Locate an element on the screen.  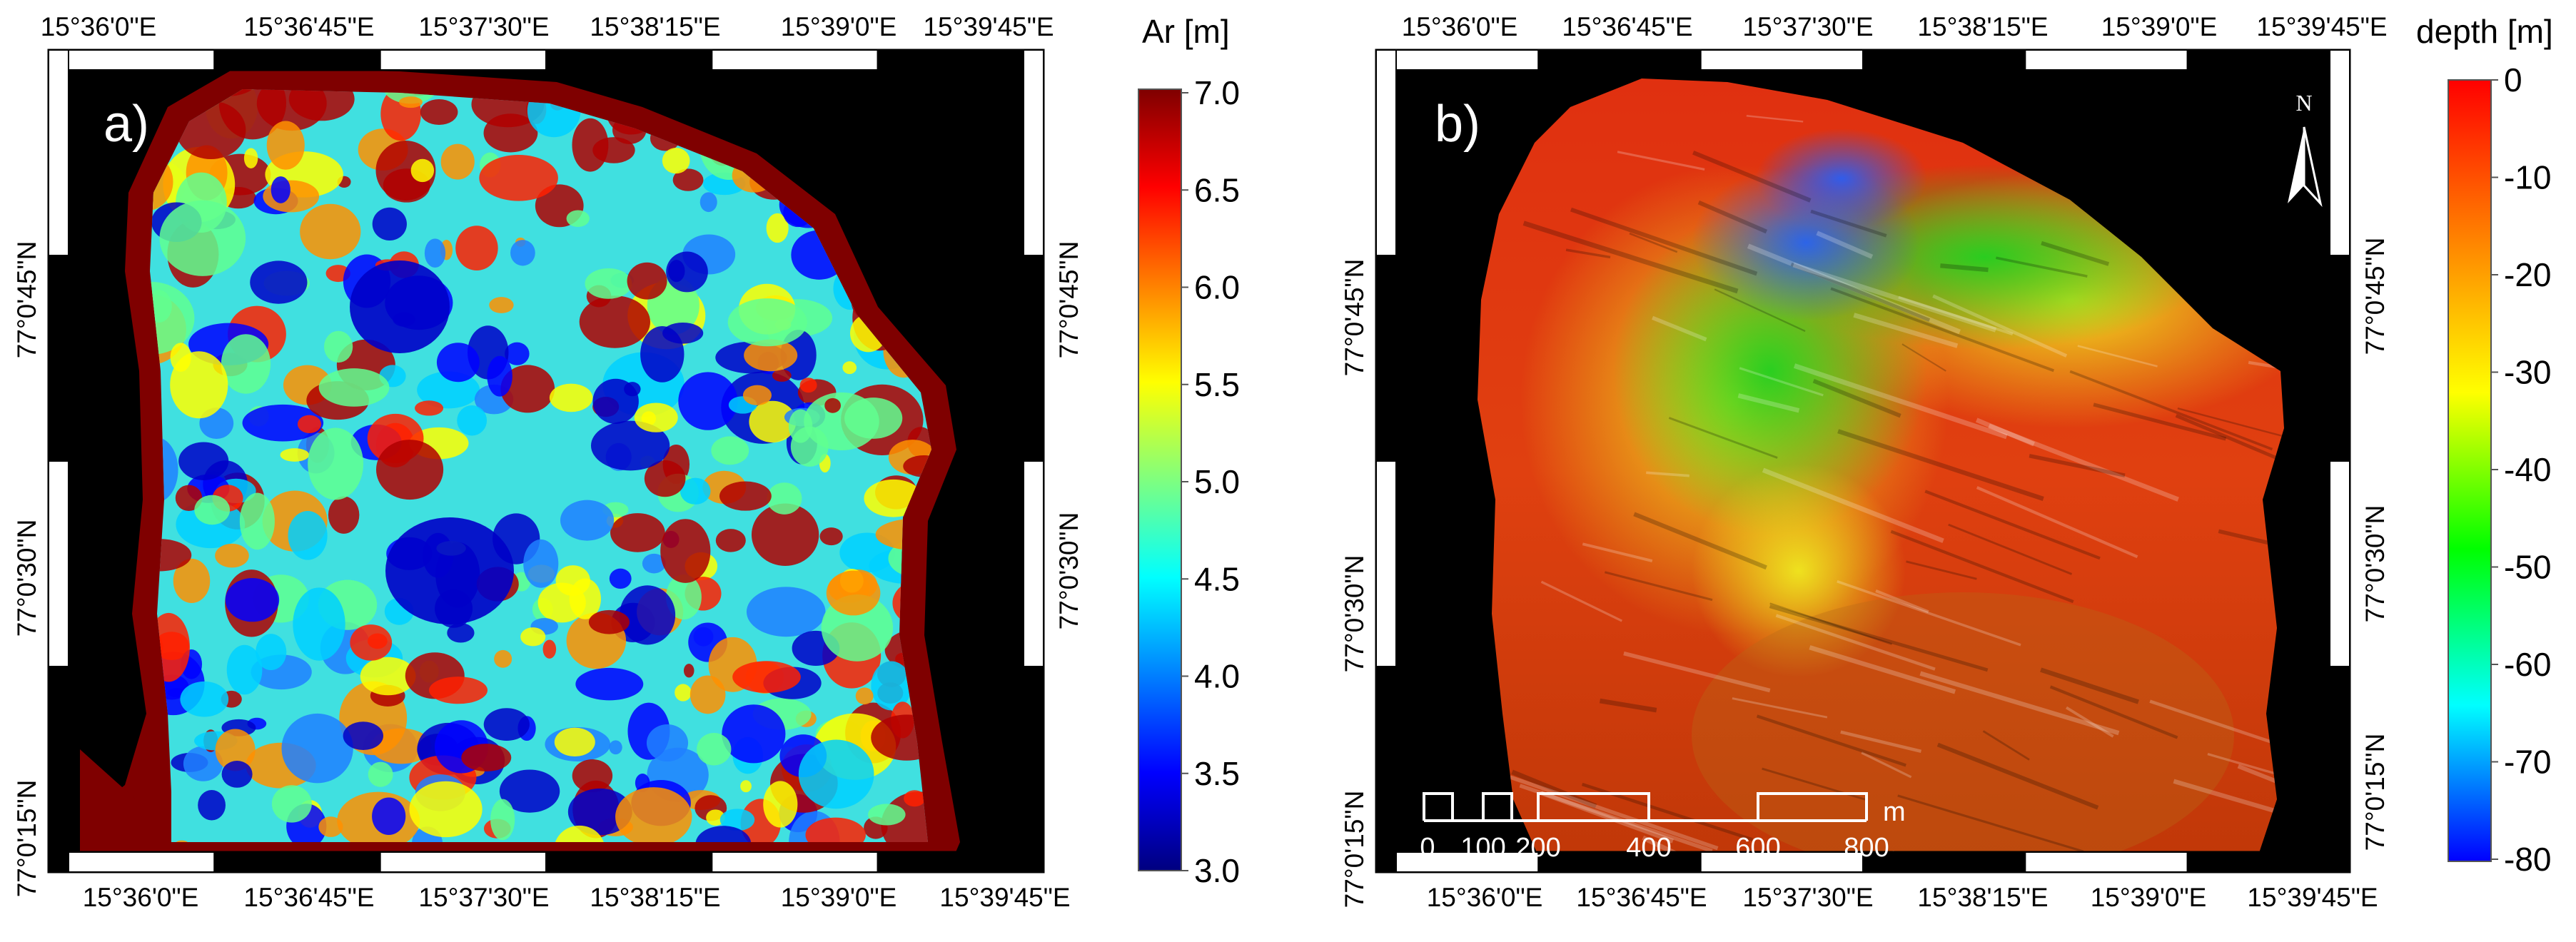
scale-label-800: 800 is located at coordinates (1866, 848).